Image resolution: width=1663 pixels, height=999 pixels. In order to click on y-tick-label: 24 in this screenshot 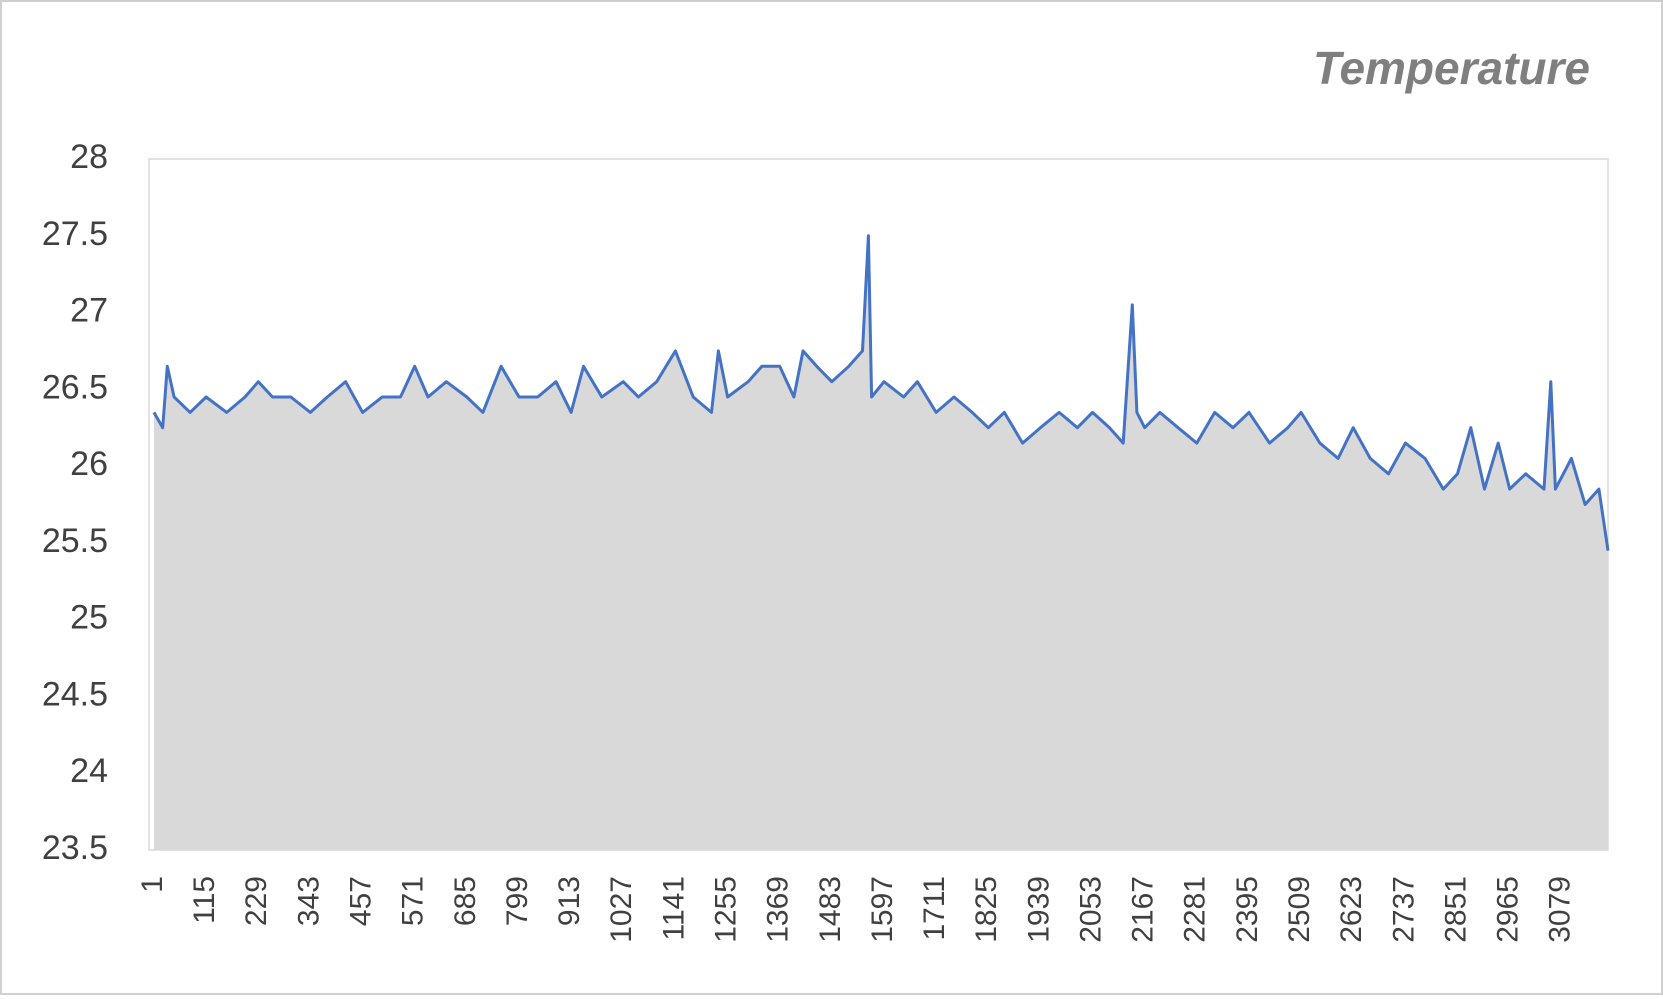, I will do `click(89, 771)`.